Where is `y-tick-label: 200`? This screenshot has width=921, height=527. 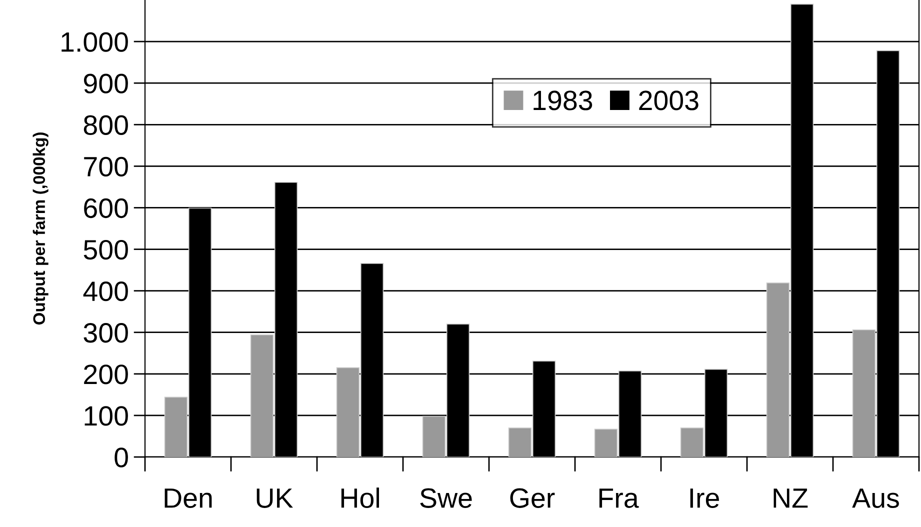
y-tick-label: 200 is located at coordinates (106, 374).